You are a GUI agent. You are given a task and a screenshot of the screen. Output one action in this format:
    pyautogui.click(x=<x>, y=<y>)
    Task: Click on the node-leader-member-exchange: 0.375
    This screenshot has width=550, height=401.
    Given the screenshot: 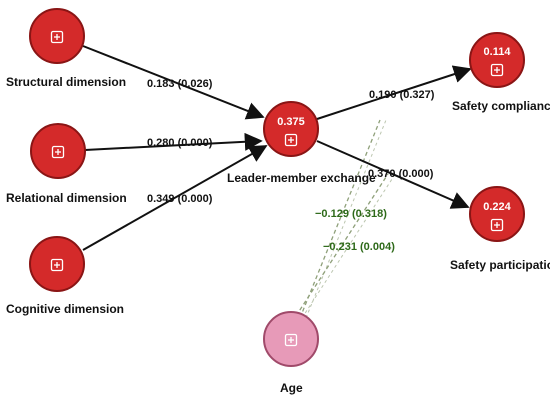 What is the action you would take?
    pyautogui.click(x=291, y=129)
    